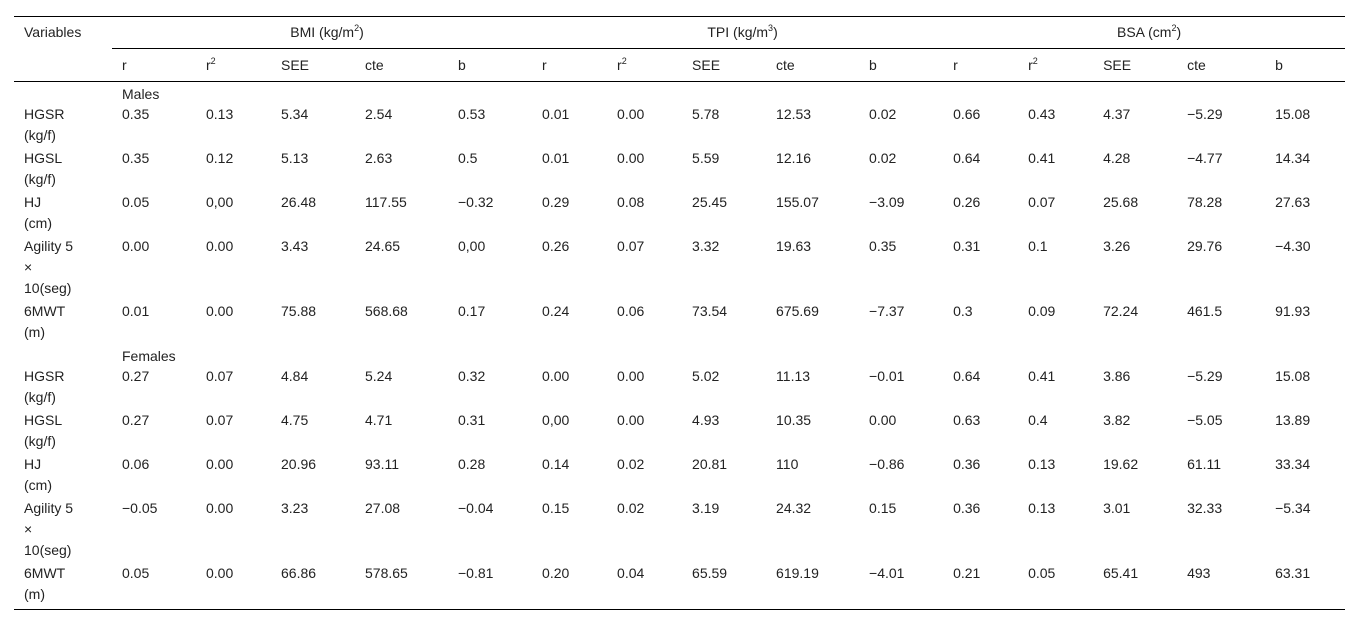  Describe the element at coordinates (1293, 158) in the screenshot. I see `value-cell: 14.34` at that location.